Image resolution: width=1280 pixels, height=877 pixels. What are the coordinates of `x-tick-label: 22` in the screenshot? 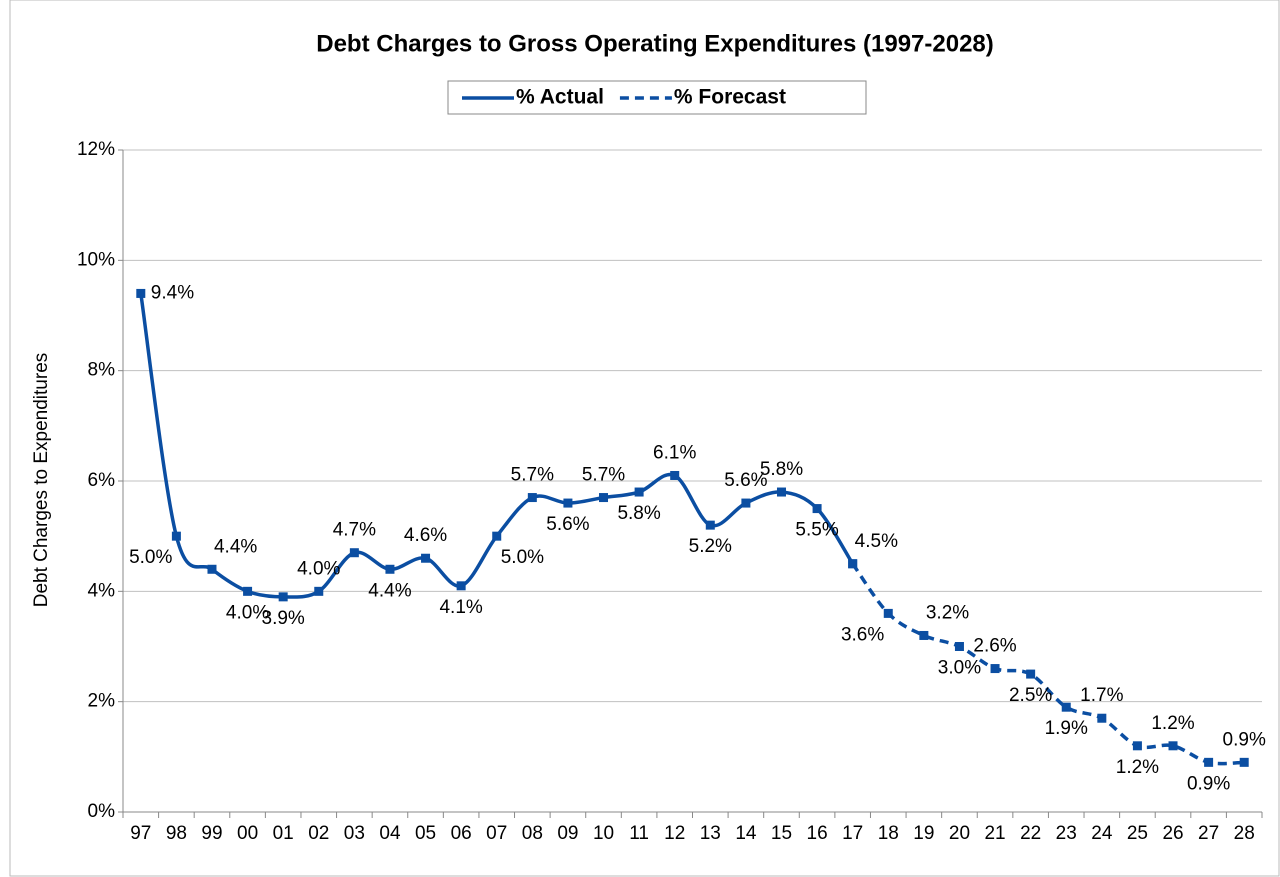 It's located at (1030, 833).